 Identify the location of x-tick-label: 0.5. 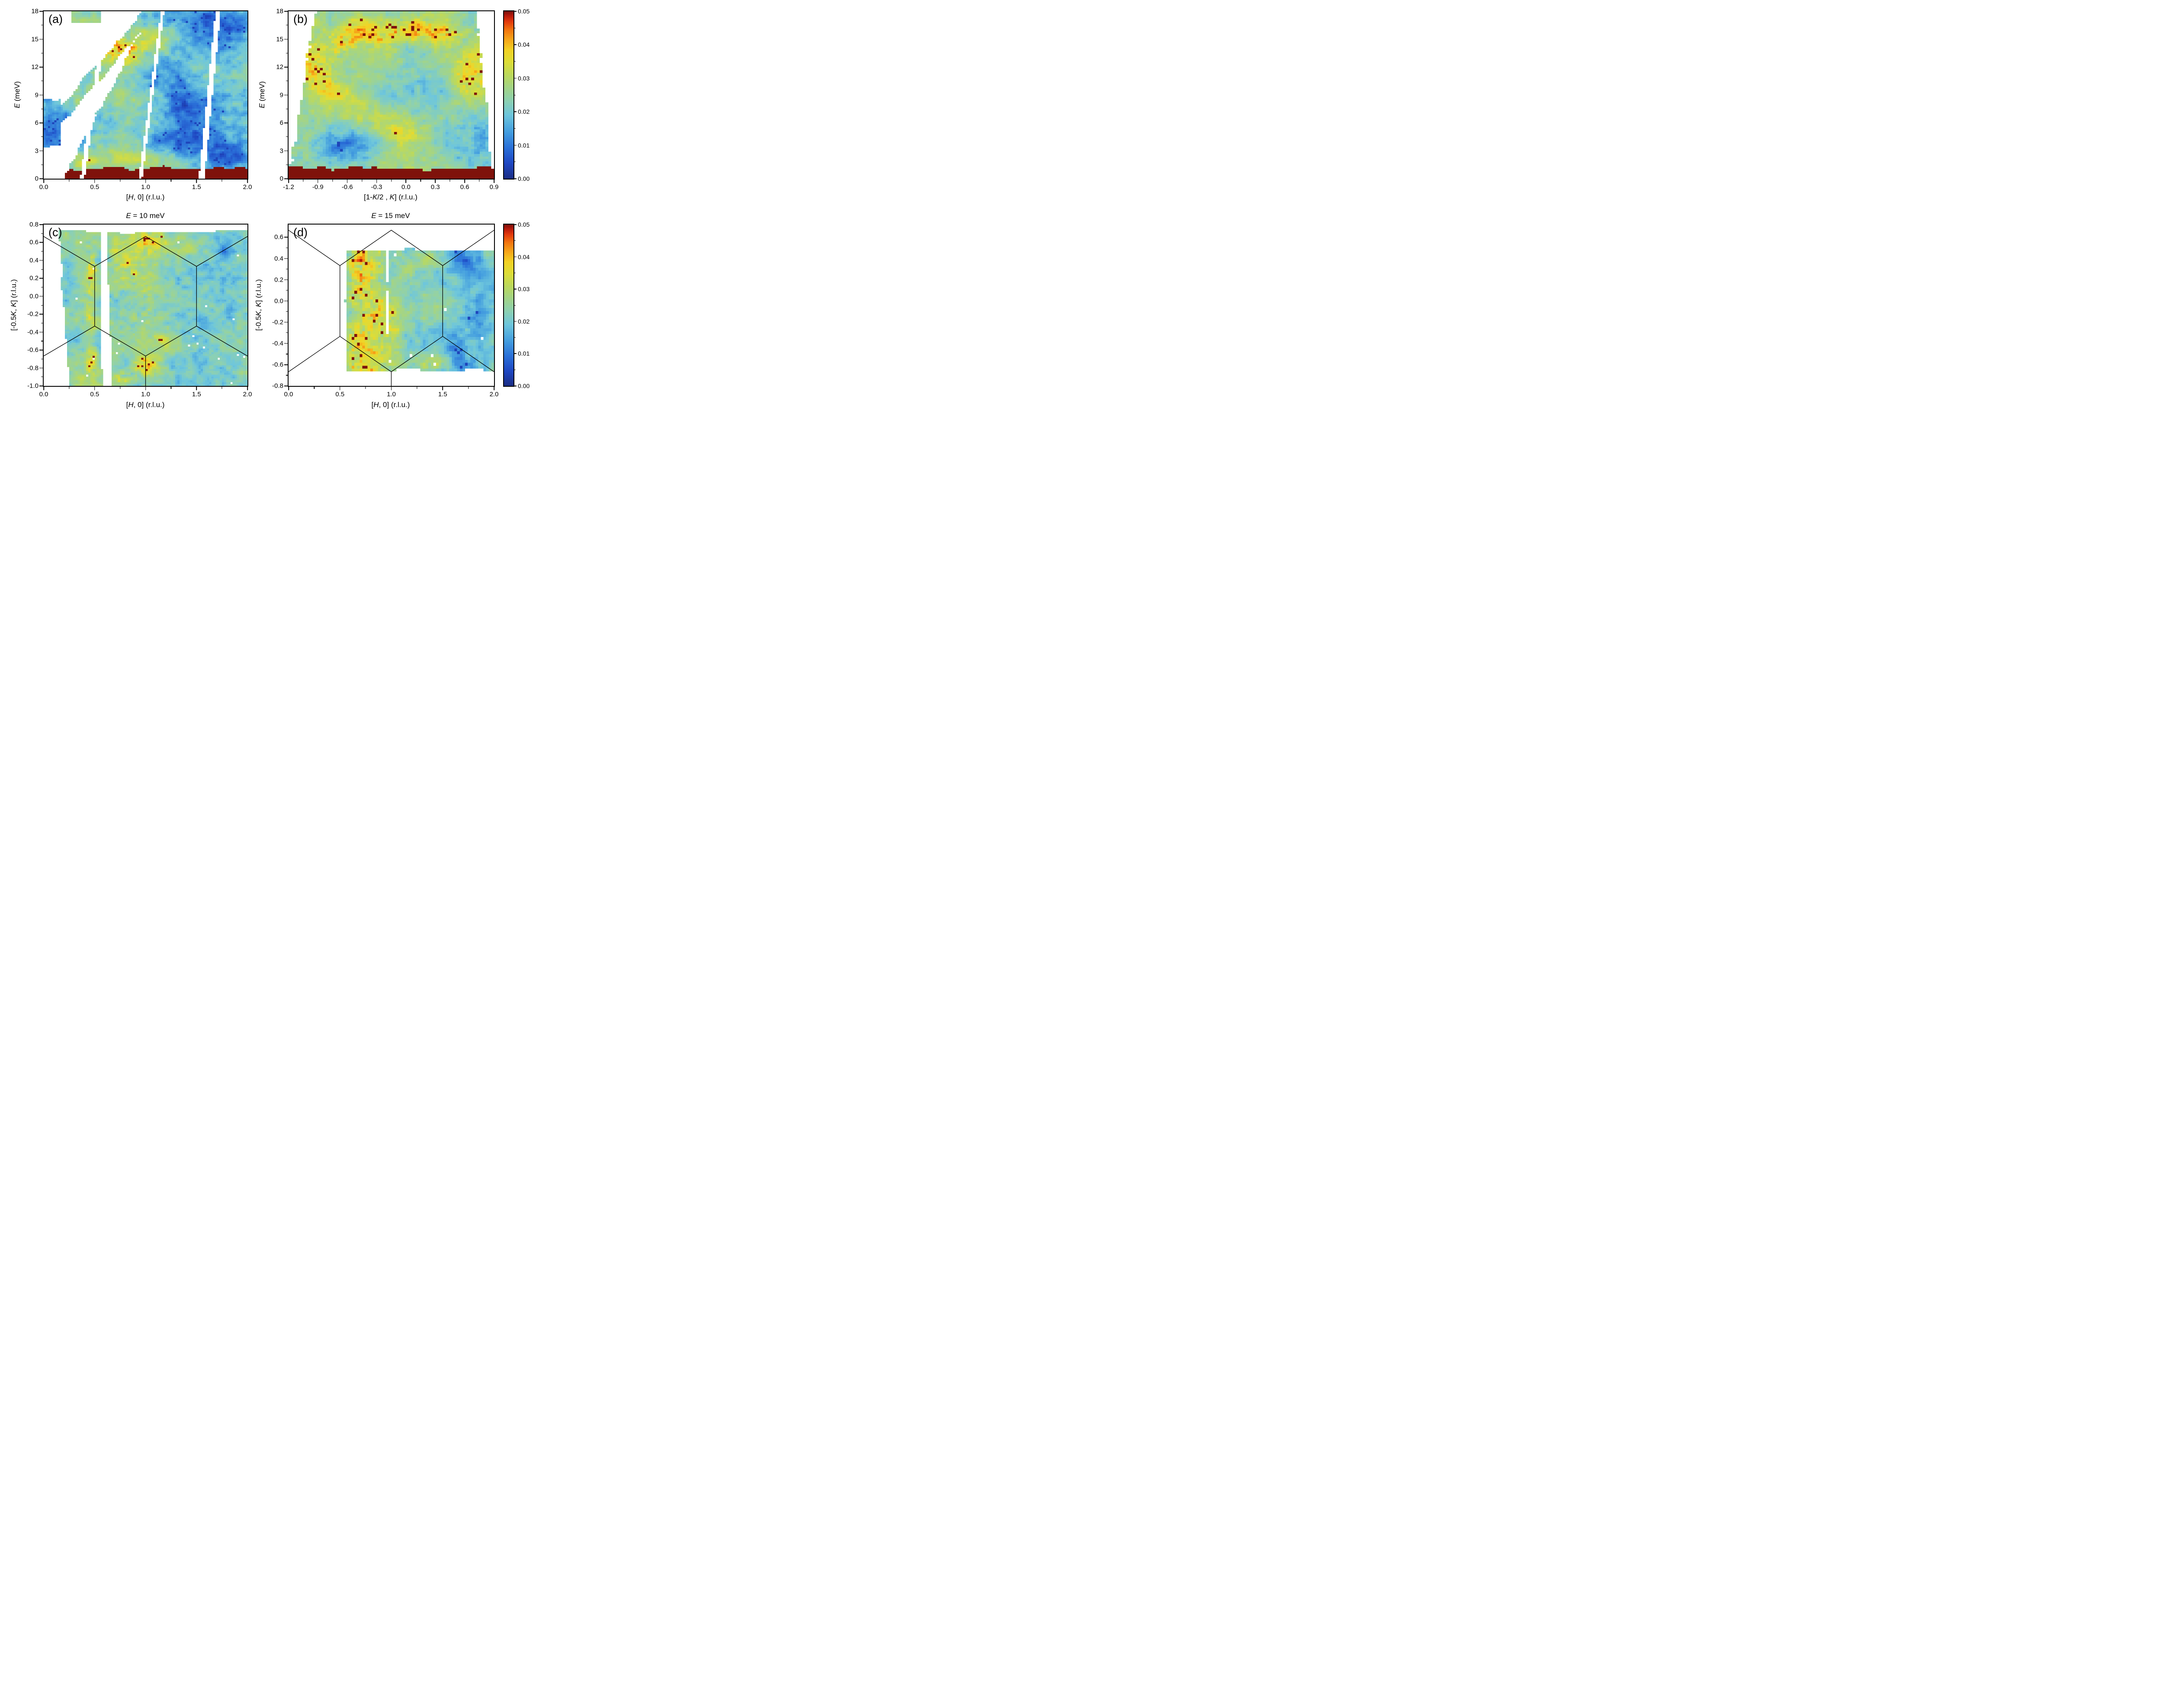
(94, 395).